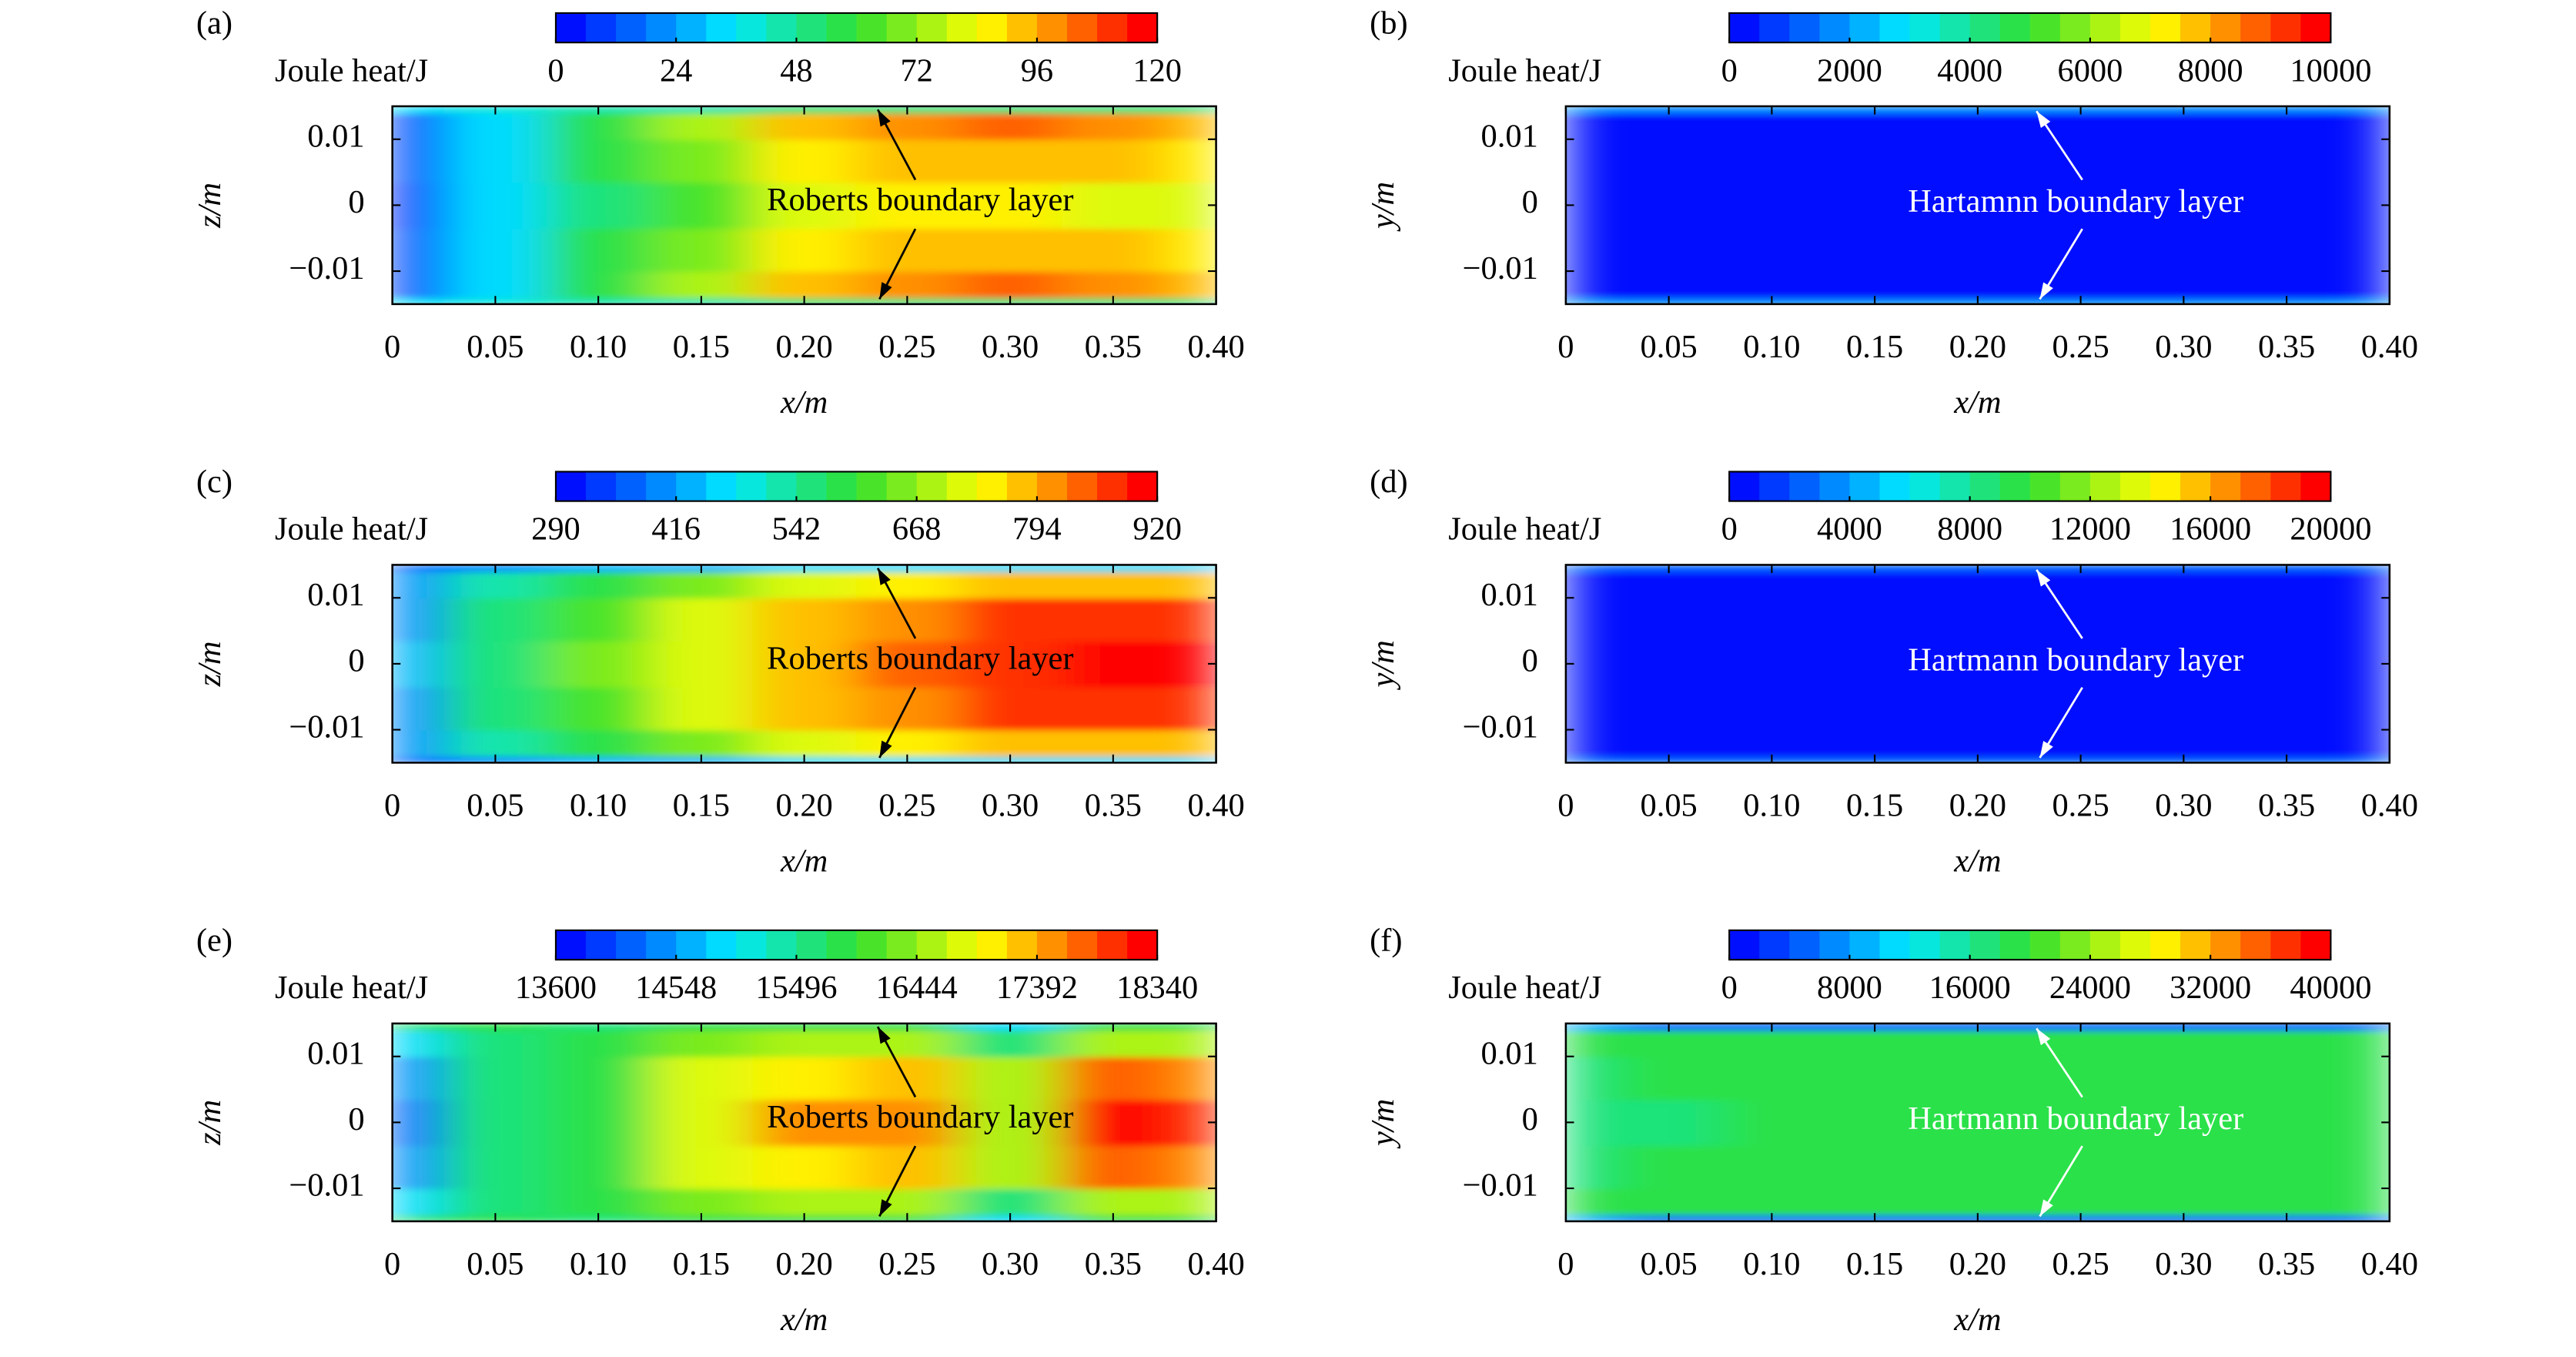  Describe the element at coordinates (1113, 347) in the screenshot. I see `x-tick-label: 0.35` at that location.